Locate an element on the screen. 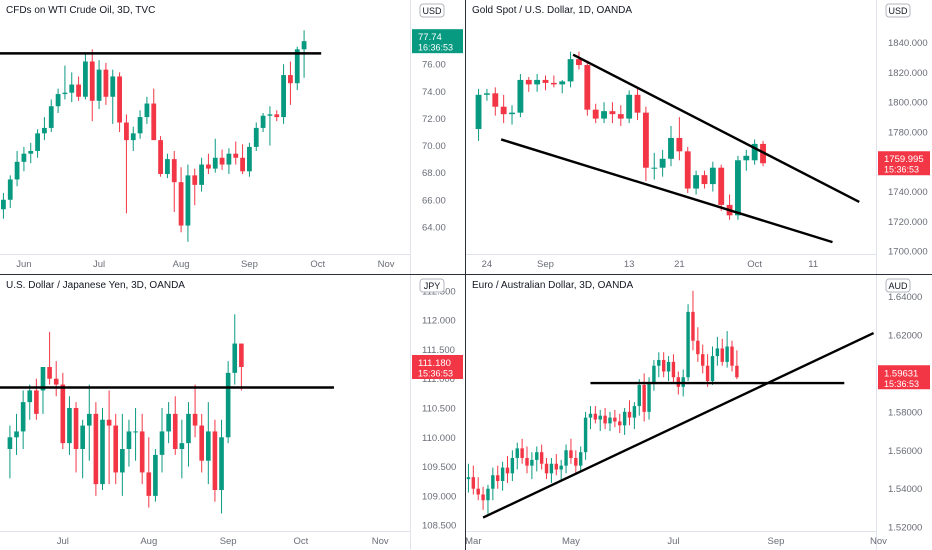  y-tick-label: 64.00 is located at coordinates (434, 227).